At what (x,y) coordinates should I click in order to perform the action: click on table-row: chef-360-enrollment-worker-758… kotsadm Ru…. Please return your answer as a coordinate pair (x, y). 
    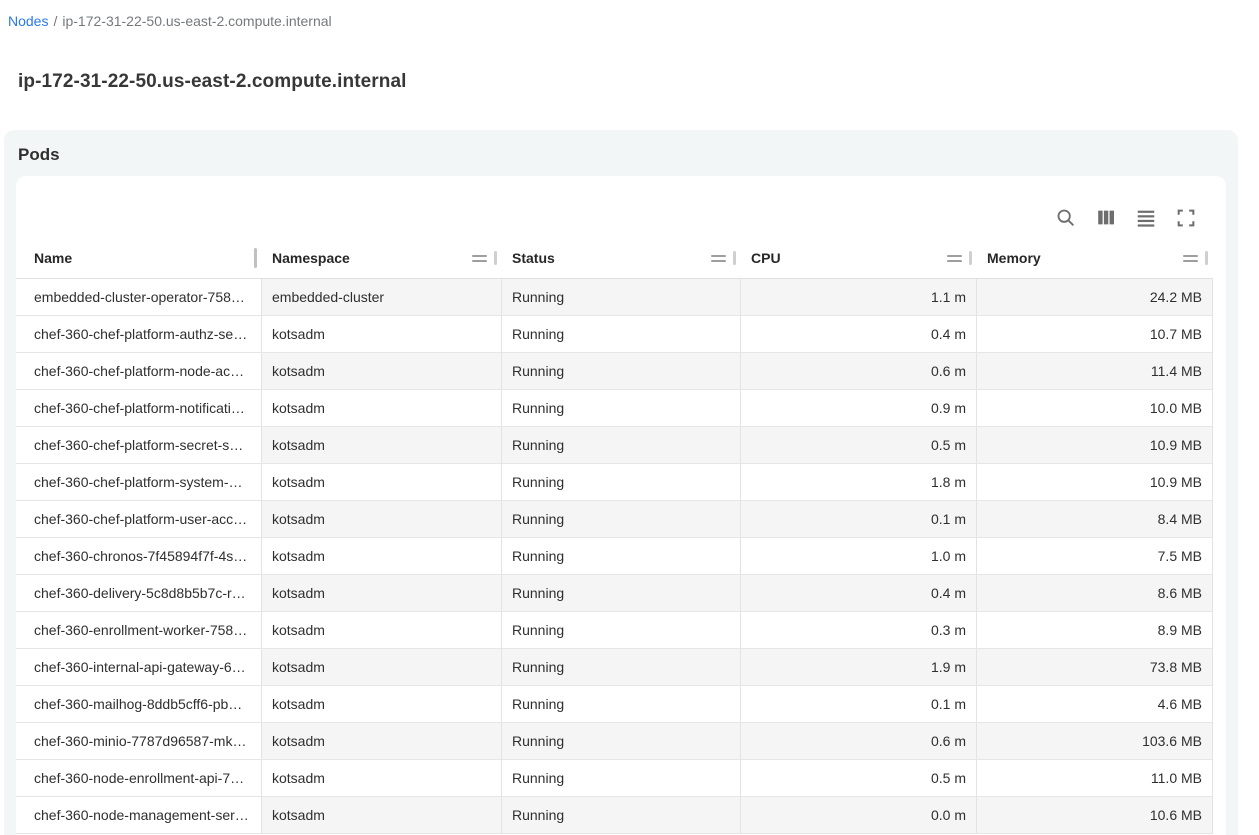
    Looking at the image, I should click on (614, 630).